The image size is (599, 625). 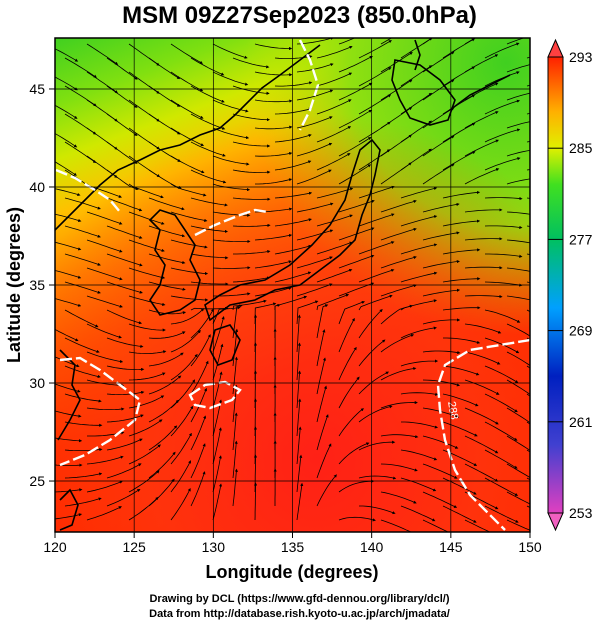 I want to click on colorbar-tick-label: 293, so click(x=581, y=57).